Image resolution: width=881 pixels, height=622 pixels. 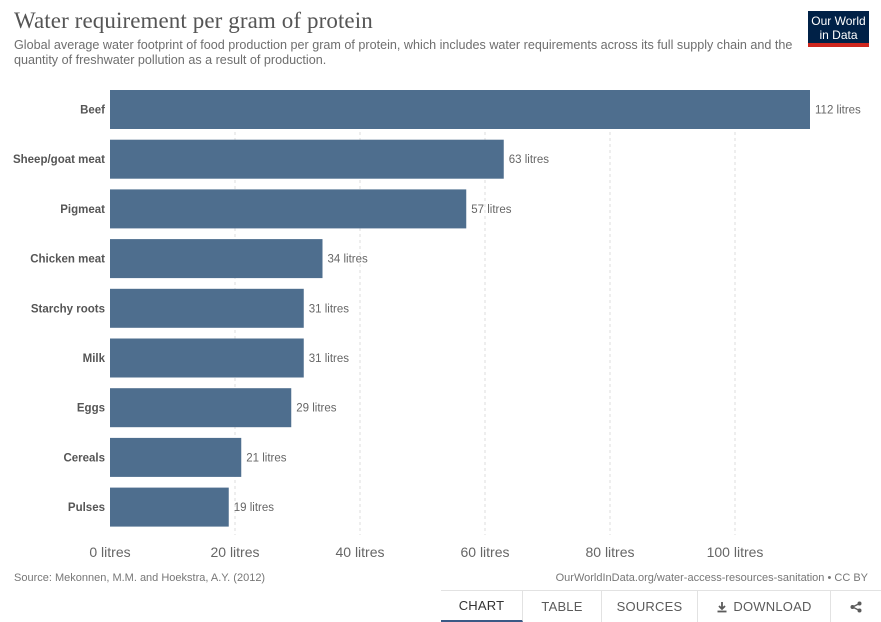 I want to click on x-tick-label: 60 litres, so click(x=484, y=552).